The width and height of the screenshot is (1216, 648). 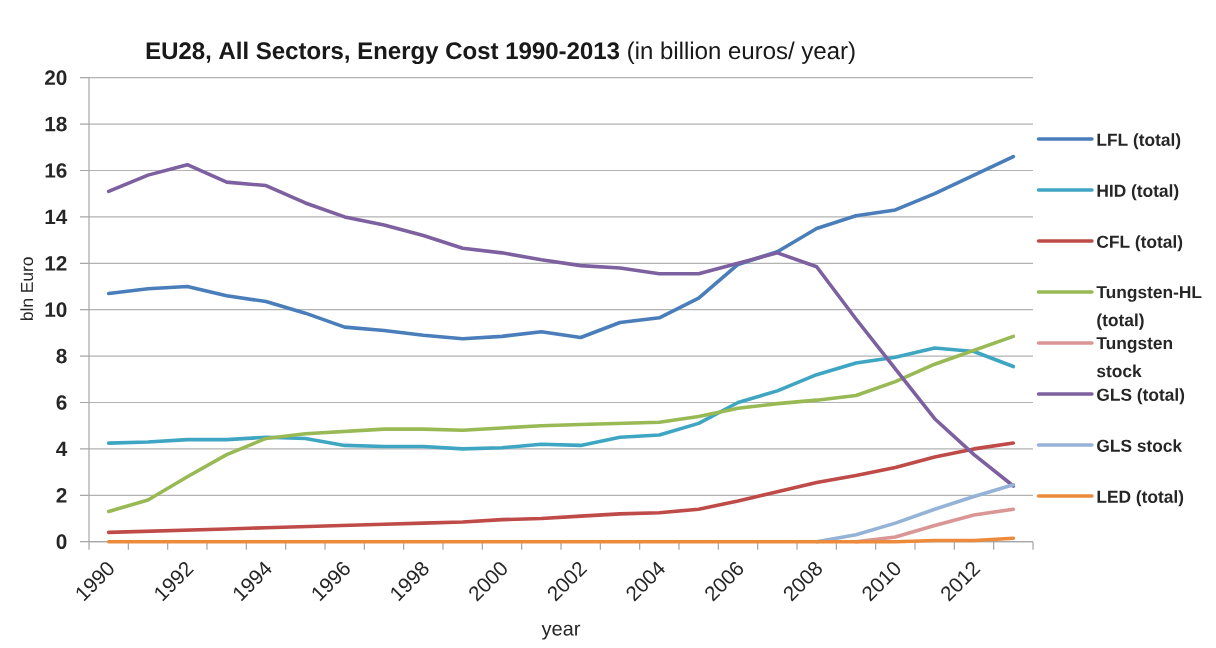 What do you see at coordinates (56, 170) in the screenshot?
I see `y-tick-label: 16` at bounding box center [56, 170].